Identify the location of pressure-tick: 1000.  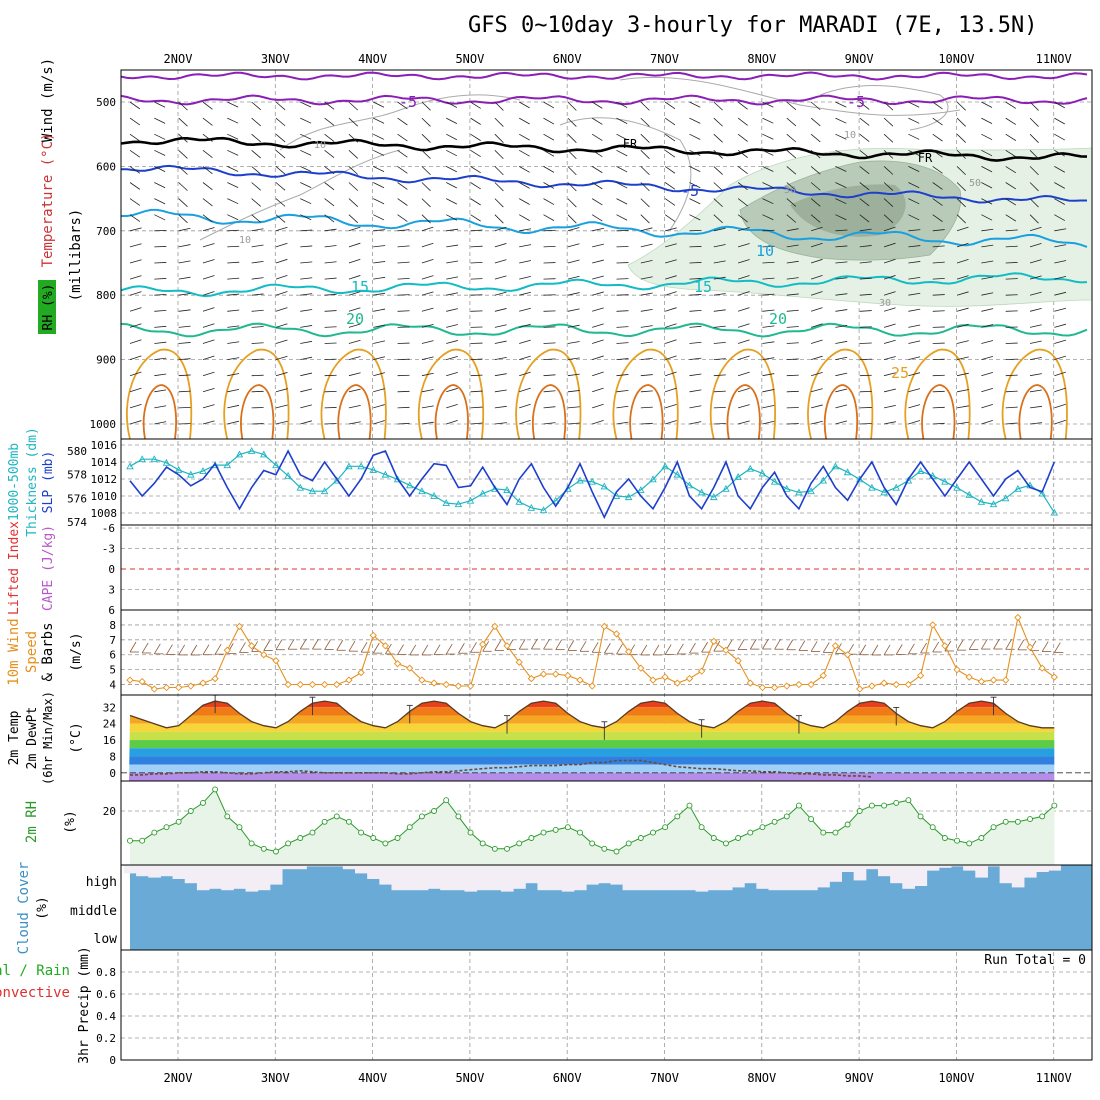
(103, 424).